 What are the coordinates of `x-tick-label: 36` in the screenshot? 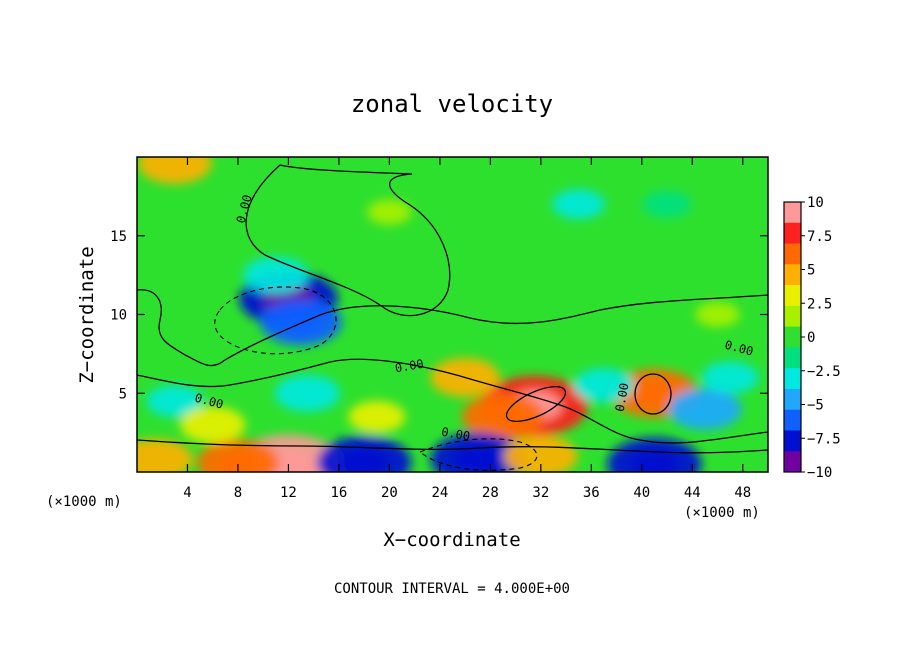 It's located at (591, 493).